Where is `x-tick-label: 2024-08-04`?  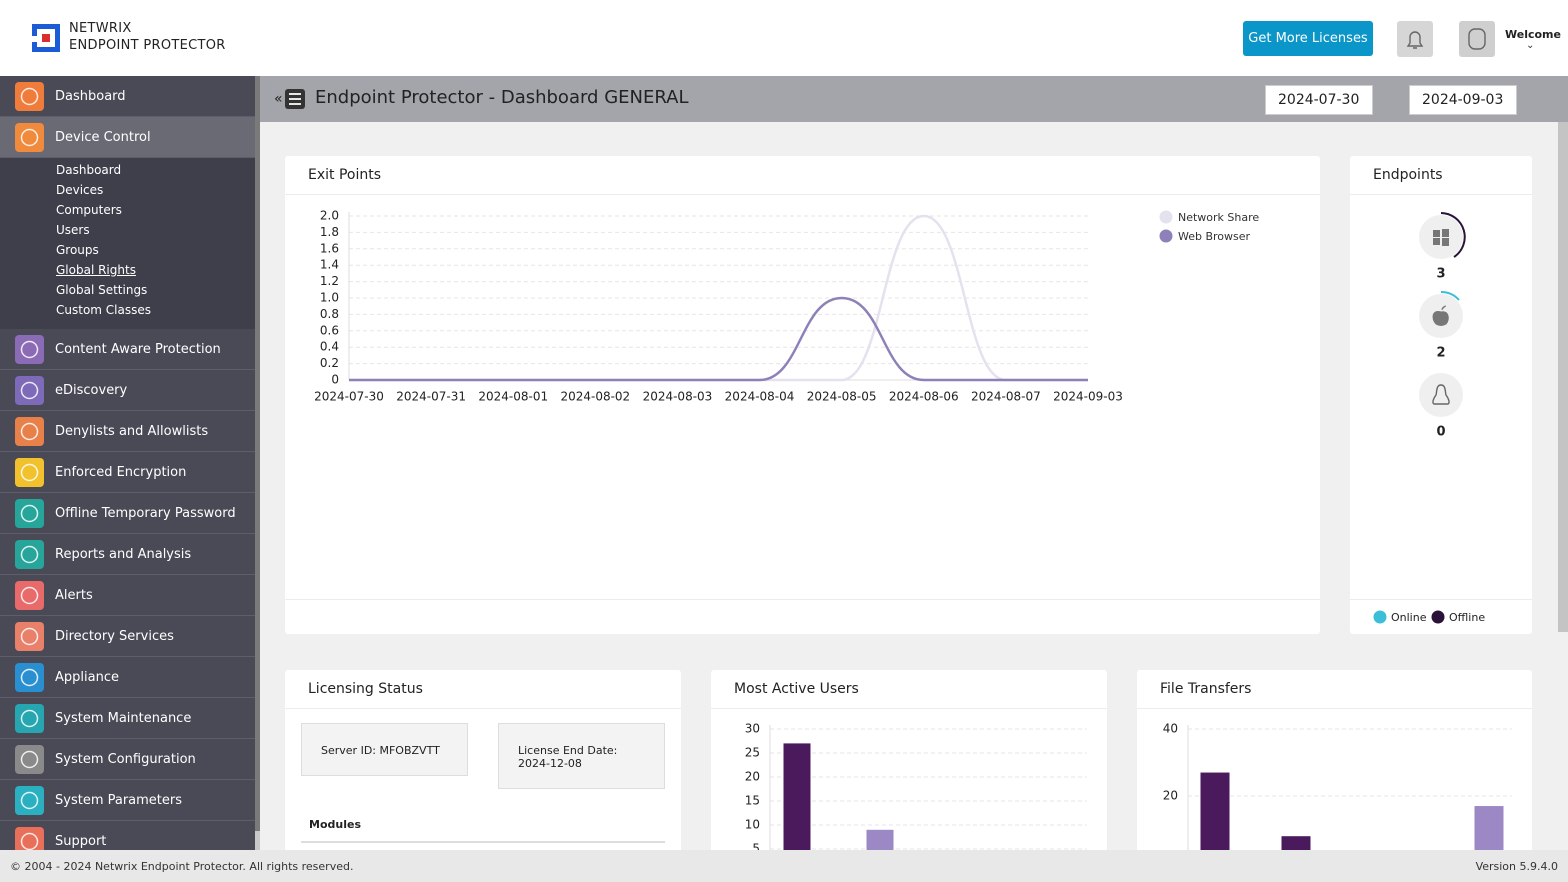
x-tick-label: 2024-08-04 is located at coordinates (760, 397).